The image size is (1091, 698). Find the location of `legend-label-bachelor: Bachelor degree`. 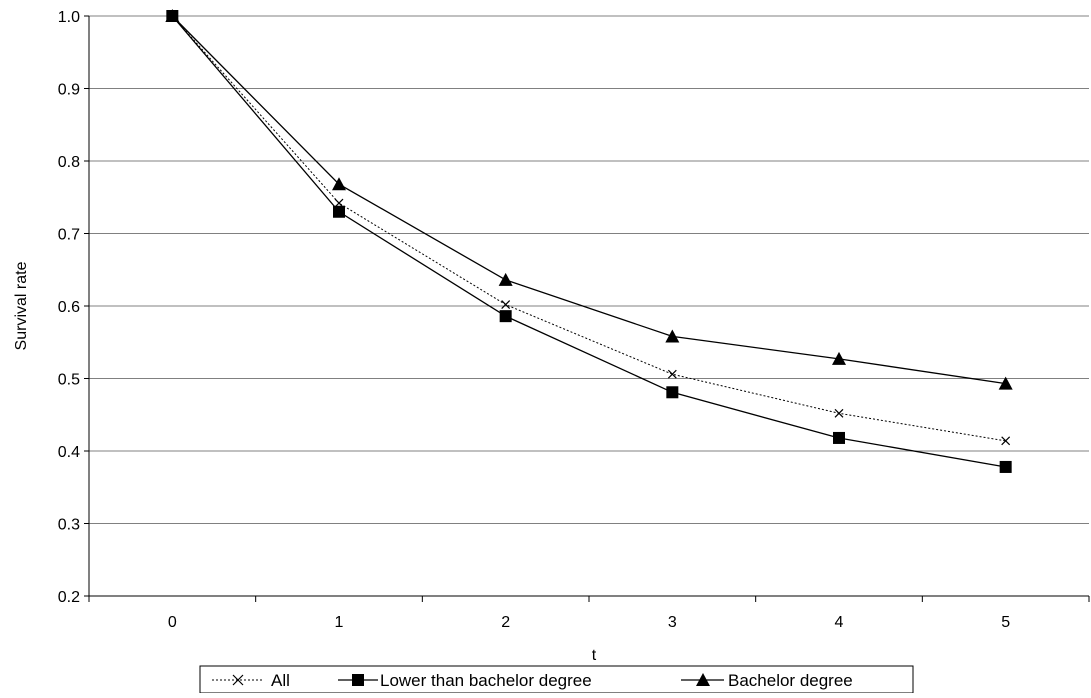

legend-label-bachelor: Bachelor degree is located at coordinates (790, 680).